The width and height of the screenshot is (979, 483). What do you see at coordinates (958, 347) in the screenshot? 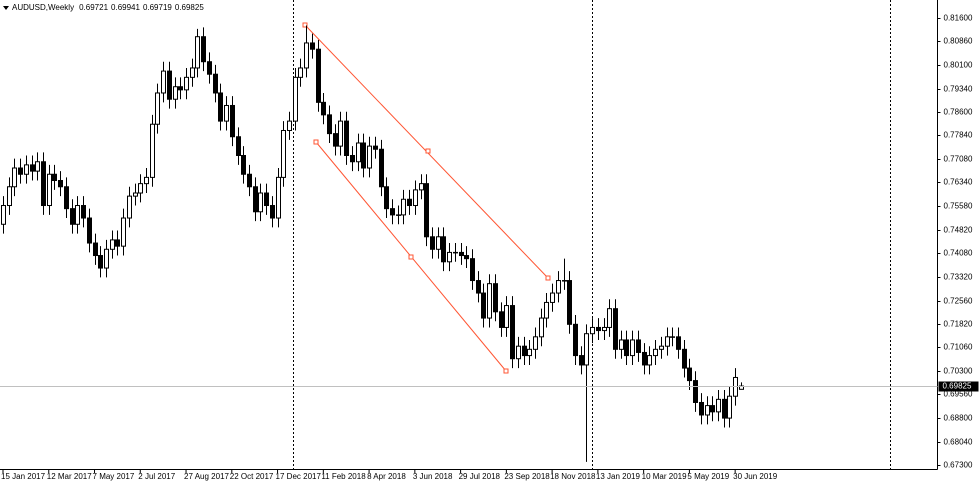
I see `y-tick-label: 0.71060` at bounding box center [958, 347].